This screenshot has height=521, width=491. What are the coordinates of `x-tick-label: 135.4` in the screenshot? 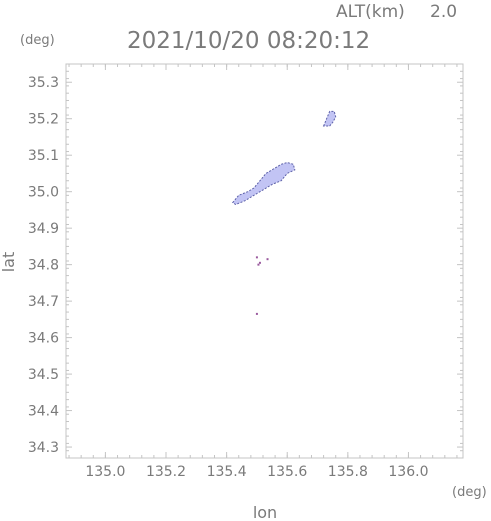 It's located at (227, 472).